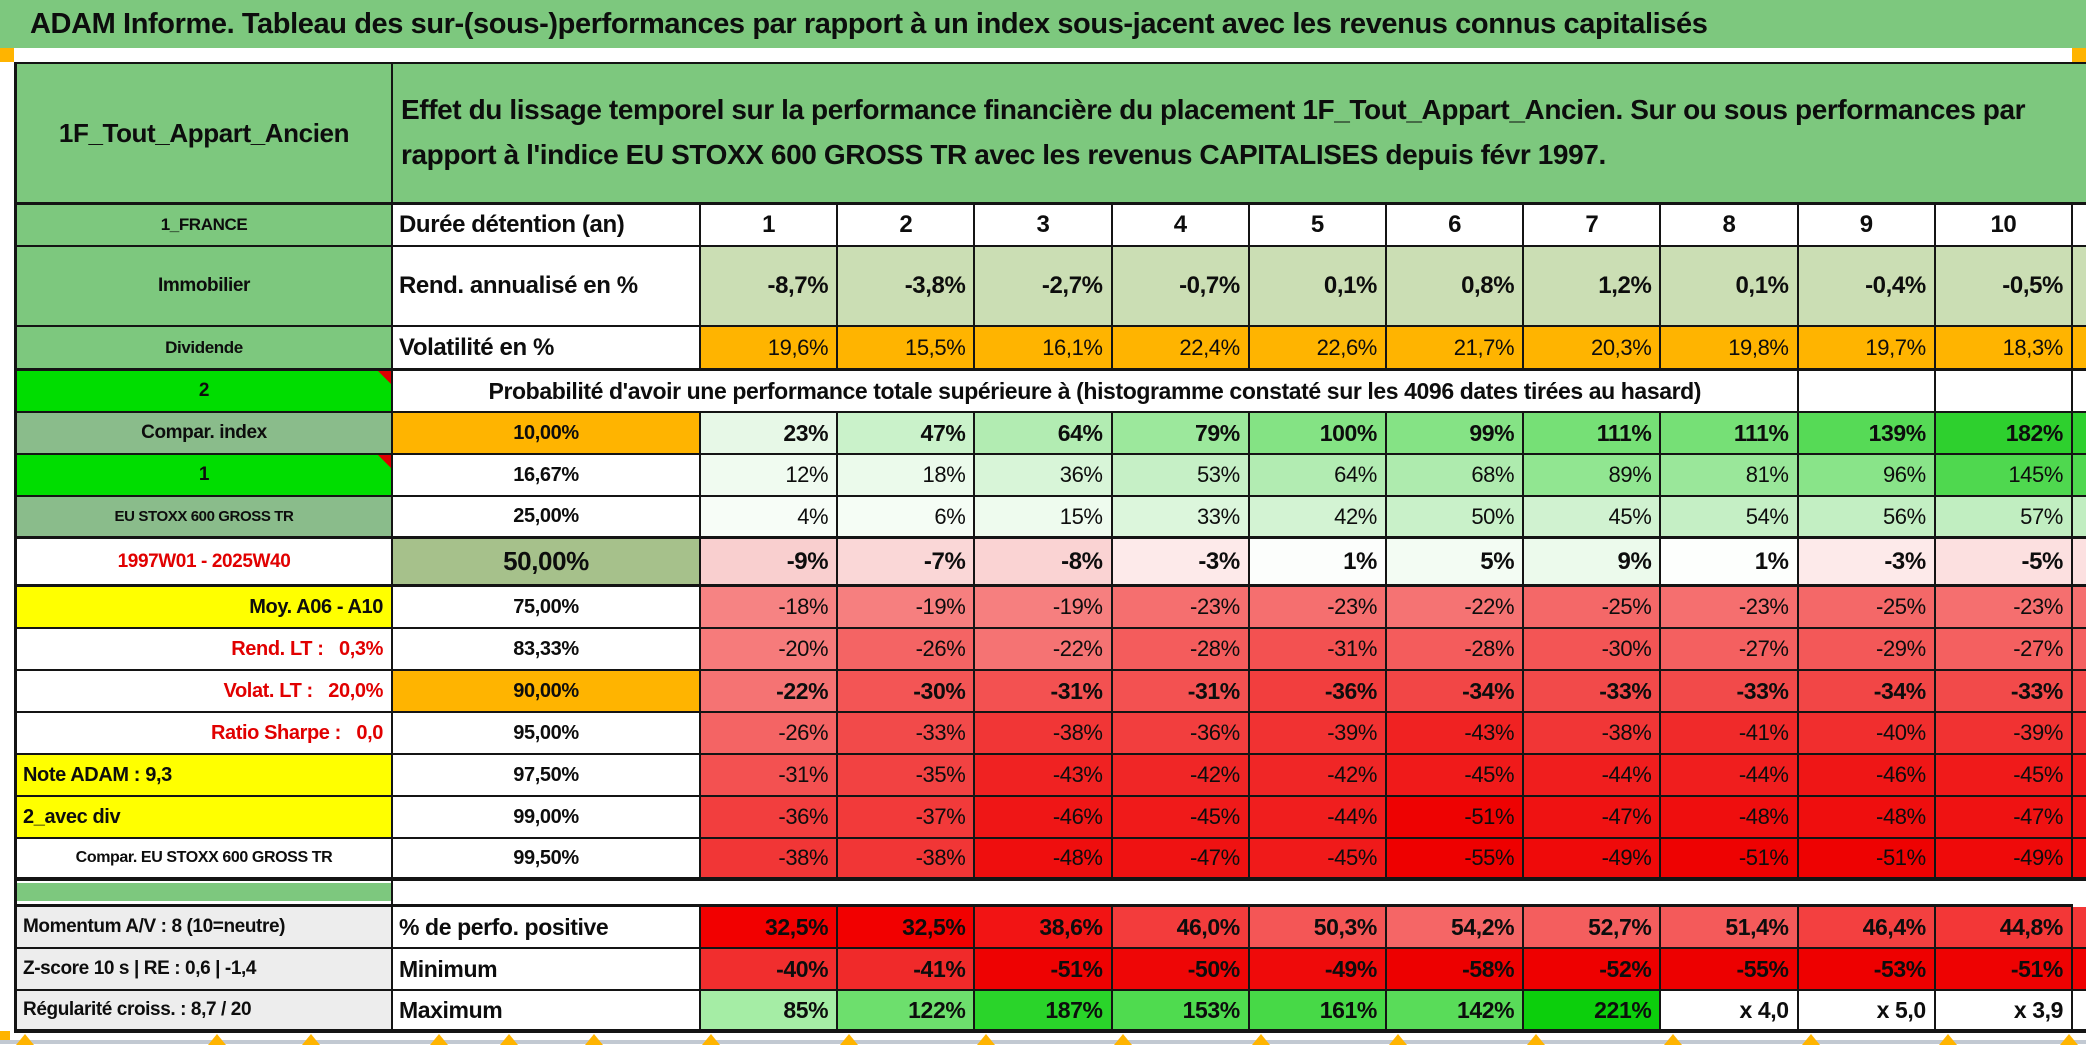  I want to click on cell-p75-1: -18%, so click(770, 608).